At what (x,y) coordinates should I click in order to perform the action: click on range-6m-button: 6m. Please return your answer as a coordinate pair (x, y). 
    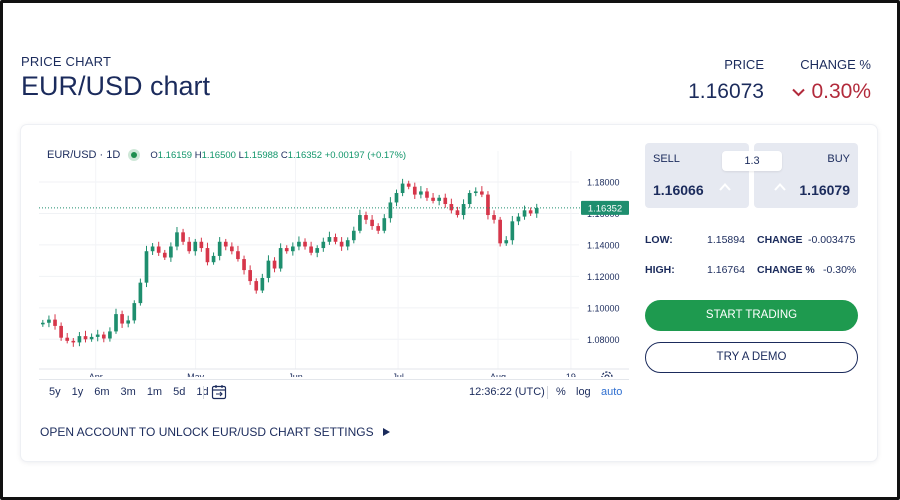
    Looking at the image, I should click on (102, 392).